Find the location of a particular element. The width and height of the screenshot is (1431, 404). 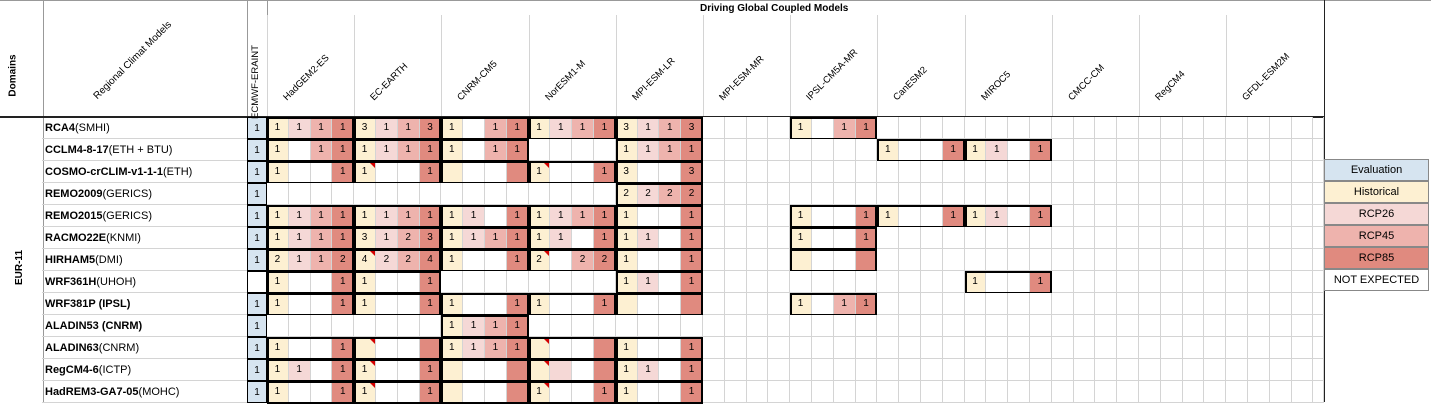

legend-item: NOT EXPECTED is located at coordinates (1376, 280).